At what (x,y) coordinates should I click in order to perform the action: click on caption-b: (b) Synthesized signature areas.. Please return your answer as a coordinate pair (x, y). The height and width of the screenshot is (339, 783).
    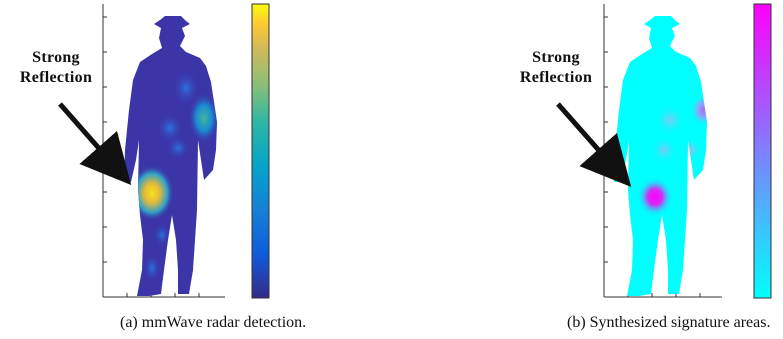
    Looking at the image, I should click on (669, 322).